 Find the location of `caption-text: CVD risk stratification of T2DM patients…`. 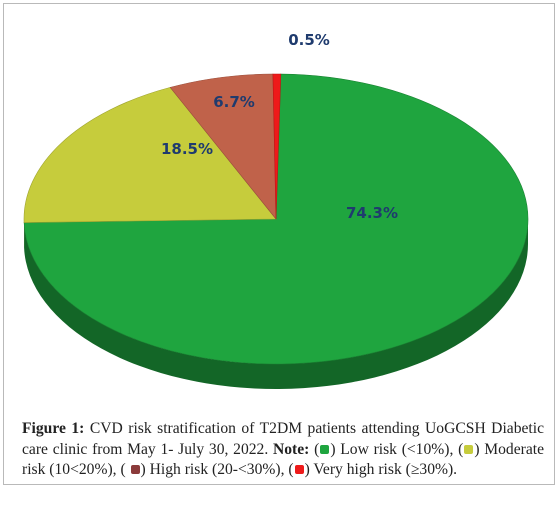

caption-text: CVD risk stratification of T2DM patients… is located at coordinates (283, 439).